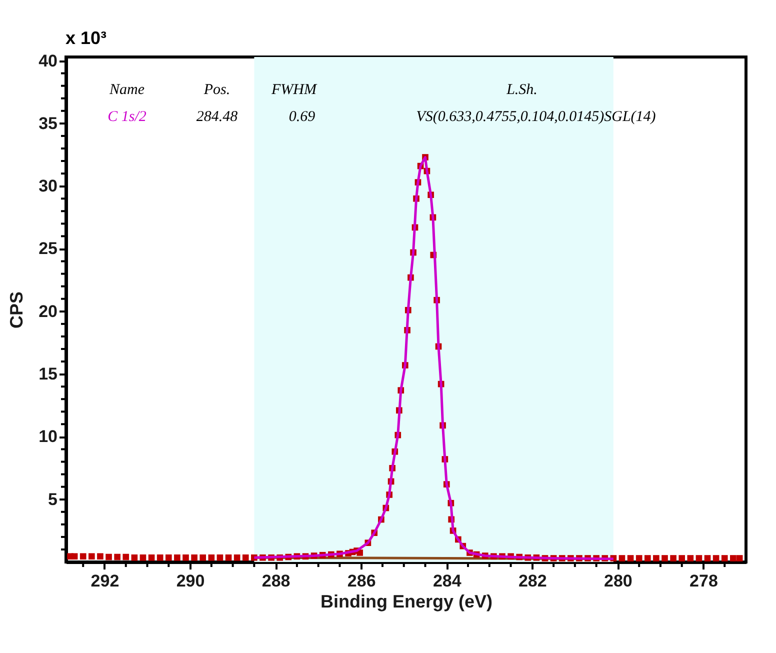 The width and height of the screenshot is (776, 653). I want to click on y-tick-label: 30, so click(48, 186).